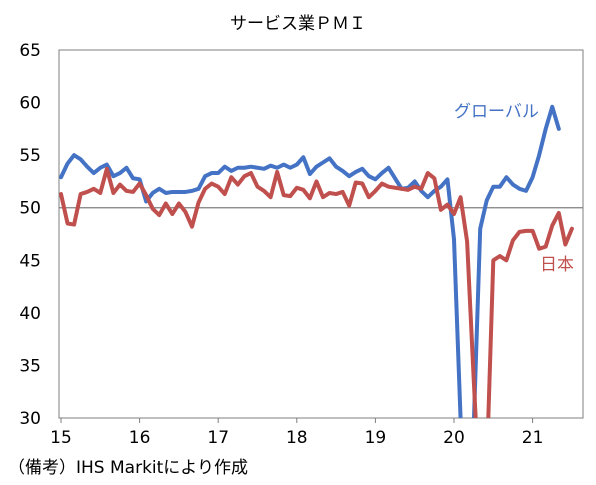 The height and width of the screenshot is (485, 596). I want to click on y-tick-label: 40, so click(30, 314).